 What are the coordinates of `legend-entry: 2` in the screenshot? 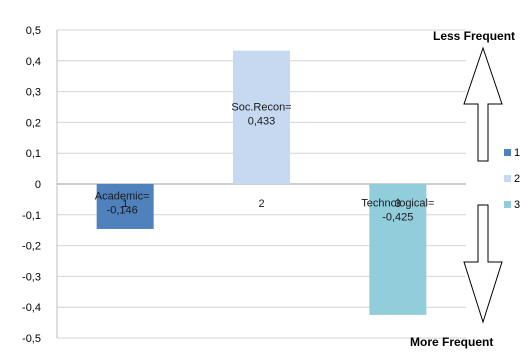 It's located at (517, 179).